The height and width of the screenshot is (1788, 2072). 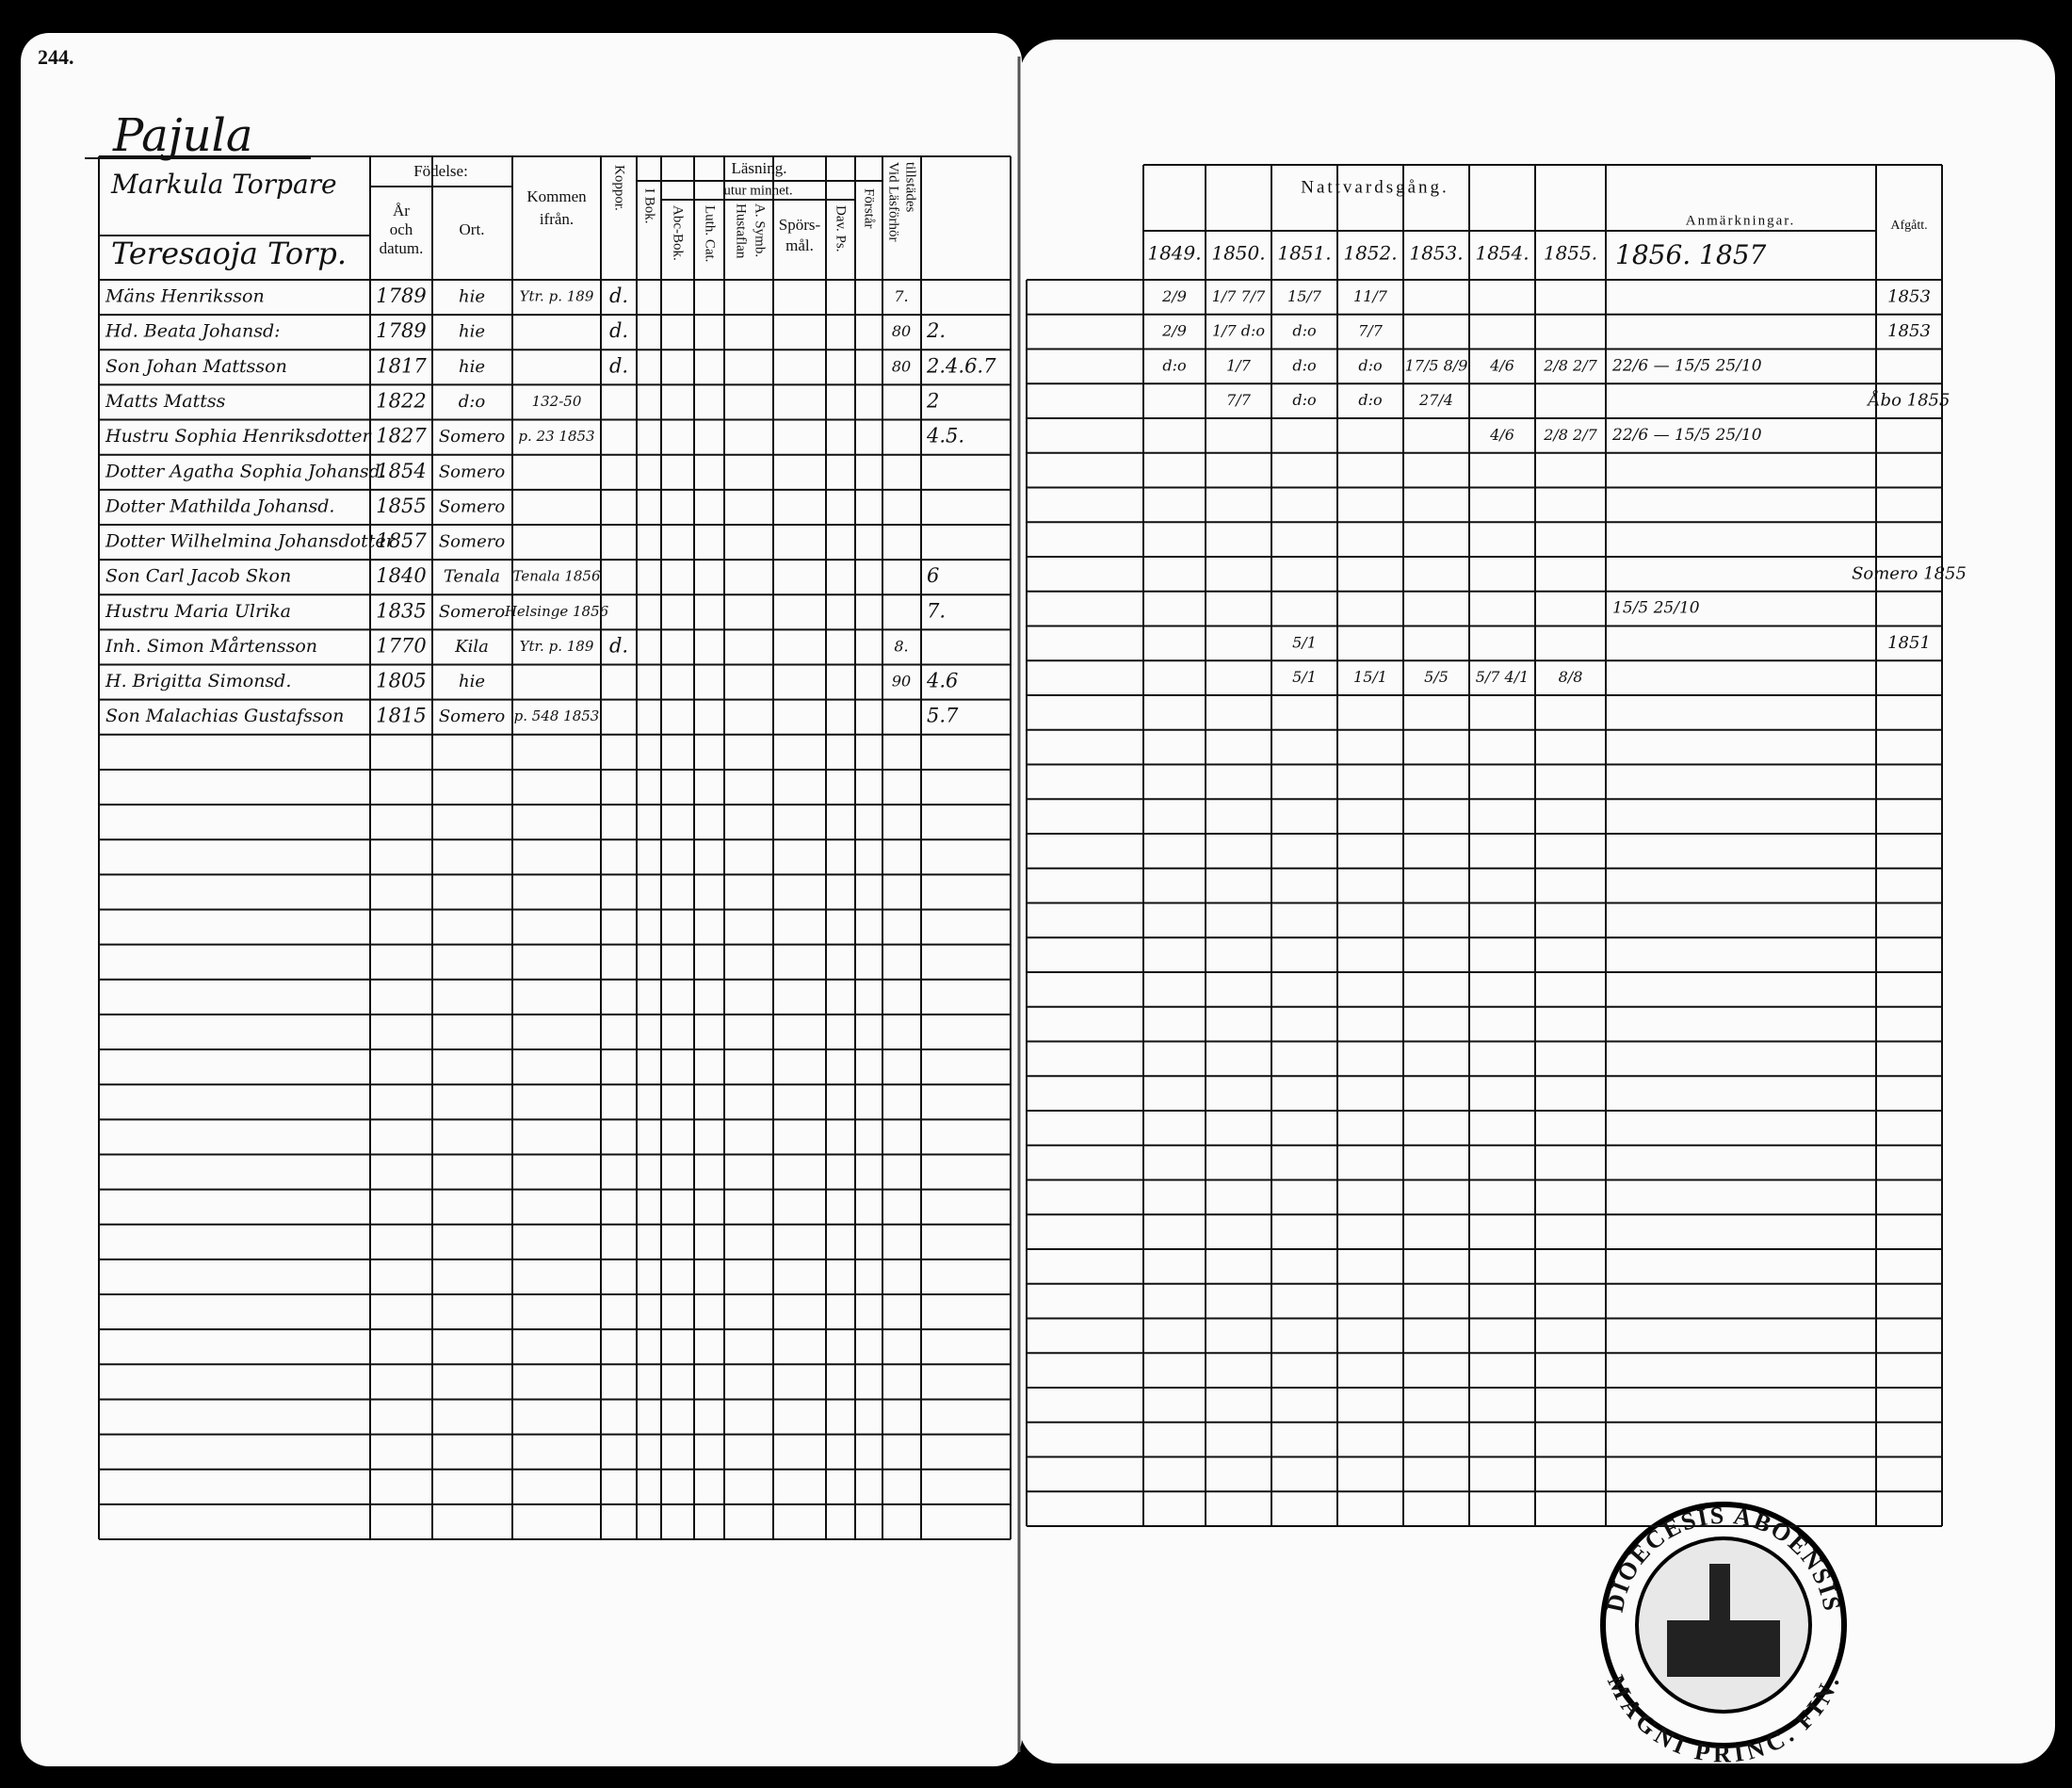 What do you see at coordinates (758, 168) in the screenshot?
I see `text: Läsning.` at bounding box center [758, 168].